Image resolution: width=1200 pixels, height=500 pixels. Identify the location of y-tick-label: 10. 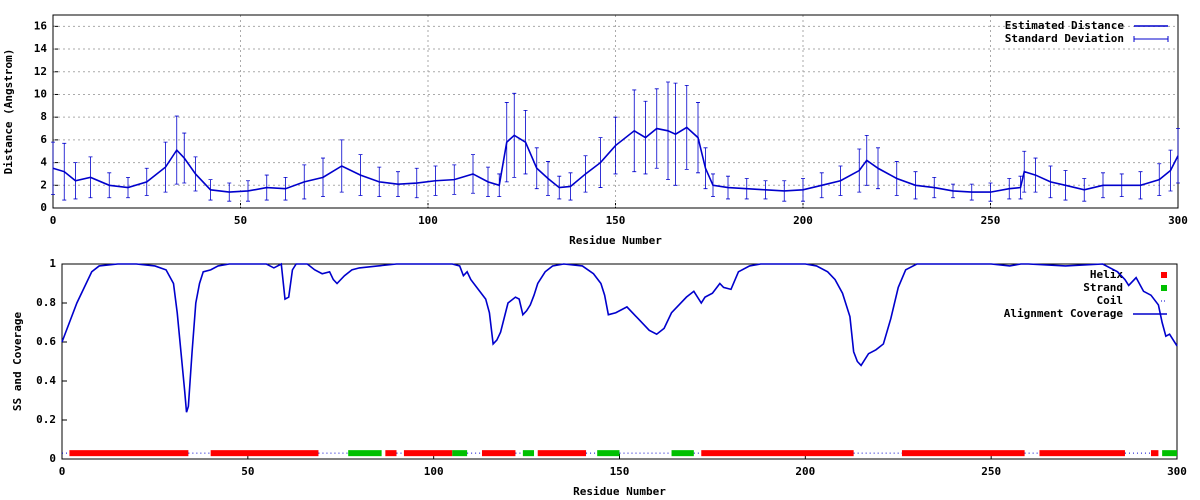
(40, 93).